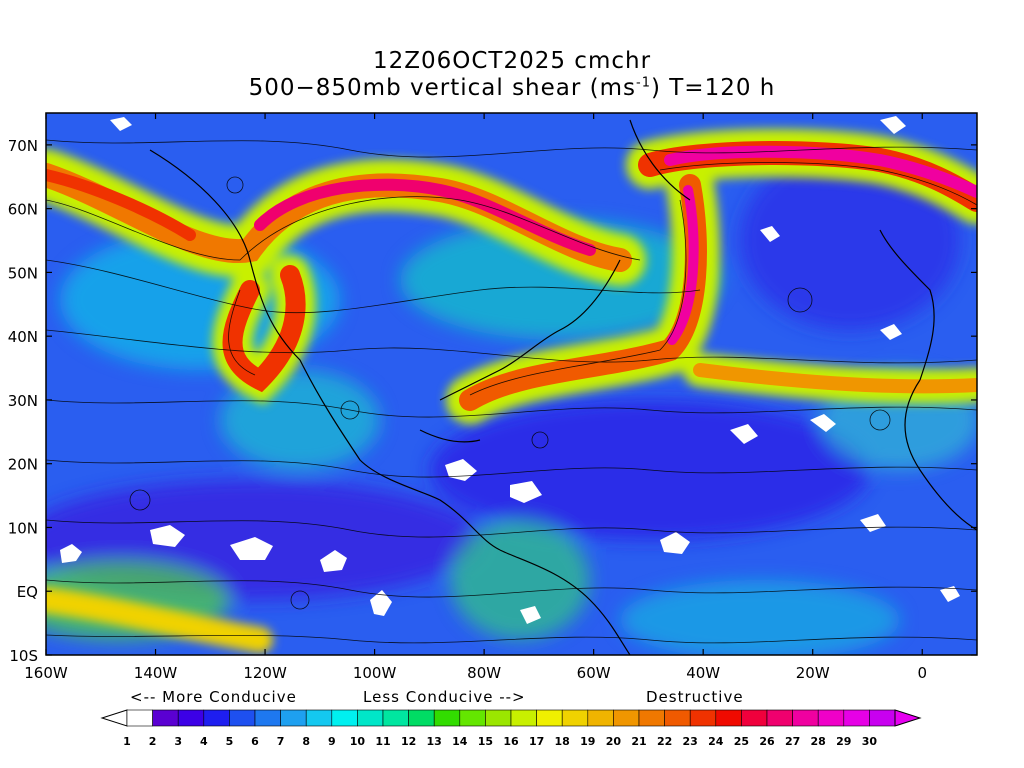 Image resolution: width=1024 pixels, height=768 pixels. What do you see at coordinates (442, 88) in the screenshot?
I see `title-line2-main: 500−850mb vertical shear (ms` at bounding box center [442, 88].